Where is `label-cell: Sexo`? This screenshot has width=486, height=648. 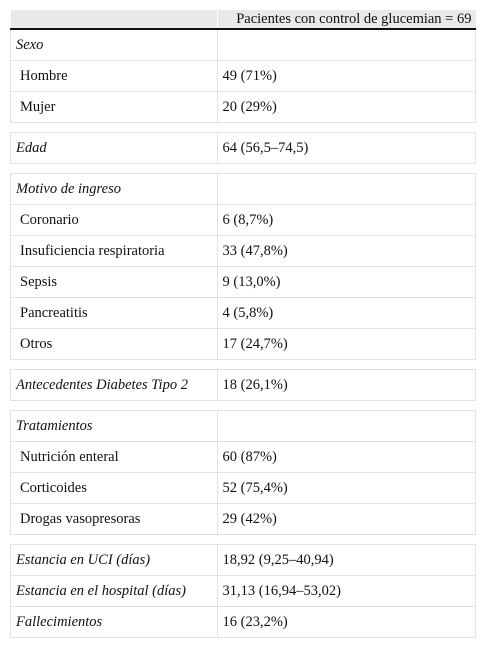 label-cell: Sexo is located at coordinates (114, 44).